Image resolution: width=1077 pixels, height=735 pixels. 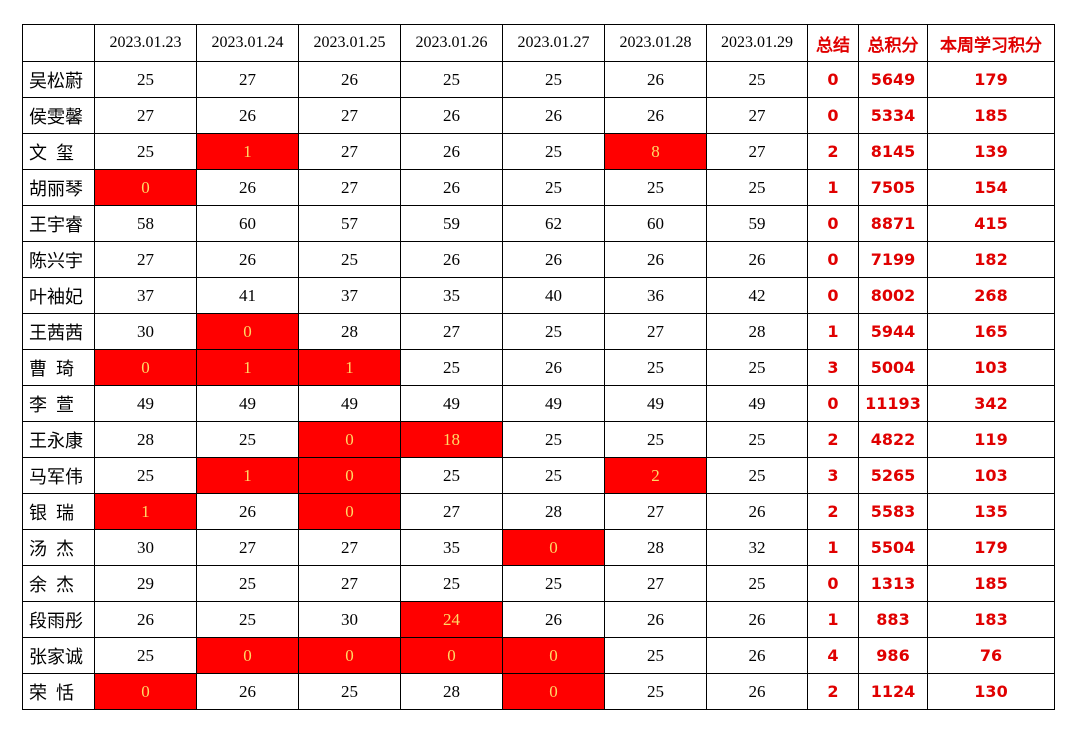 What do you see at coordinates (991, 691) in the screenshot?
I see `weekly-cell: 130` at bounding box center [991, 691].